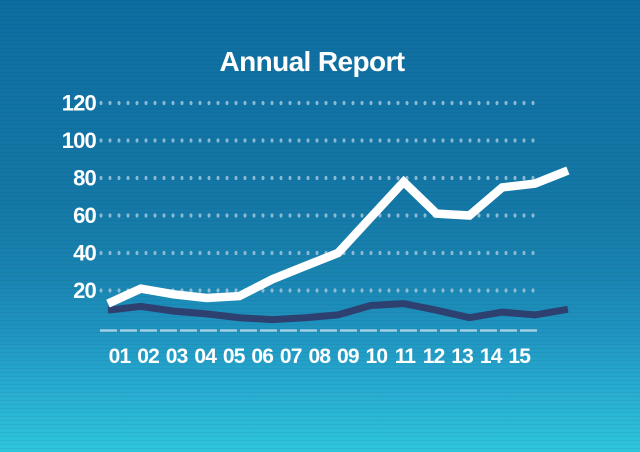 The width and height of the screenshot is (640, 452). Describe the element at coordinates (312, 61) in the screenshot. I see `chart-title: Annual Report` at that location.